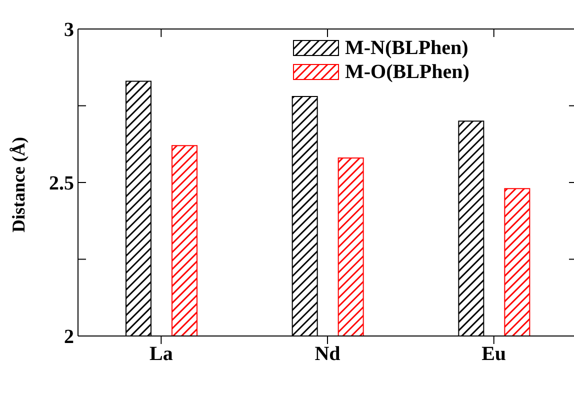 The image size is (574, 406). What do you see at coordinates (406, 48) in the screenshot?
I see `legend-label: M-N(BLPhen)` at bounding box center [406, 48].